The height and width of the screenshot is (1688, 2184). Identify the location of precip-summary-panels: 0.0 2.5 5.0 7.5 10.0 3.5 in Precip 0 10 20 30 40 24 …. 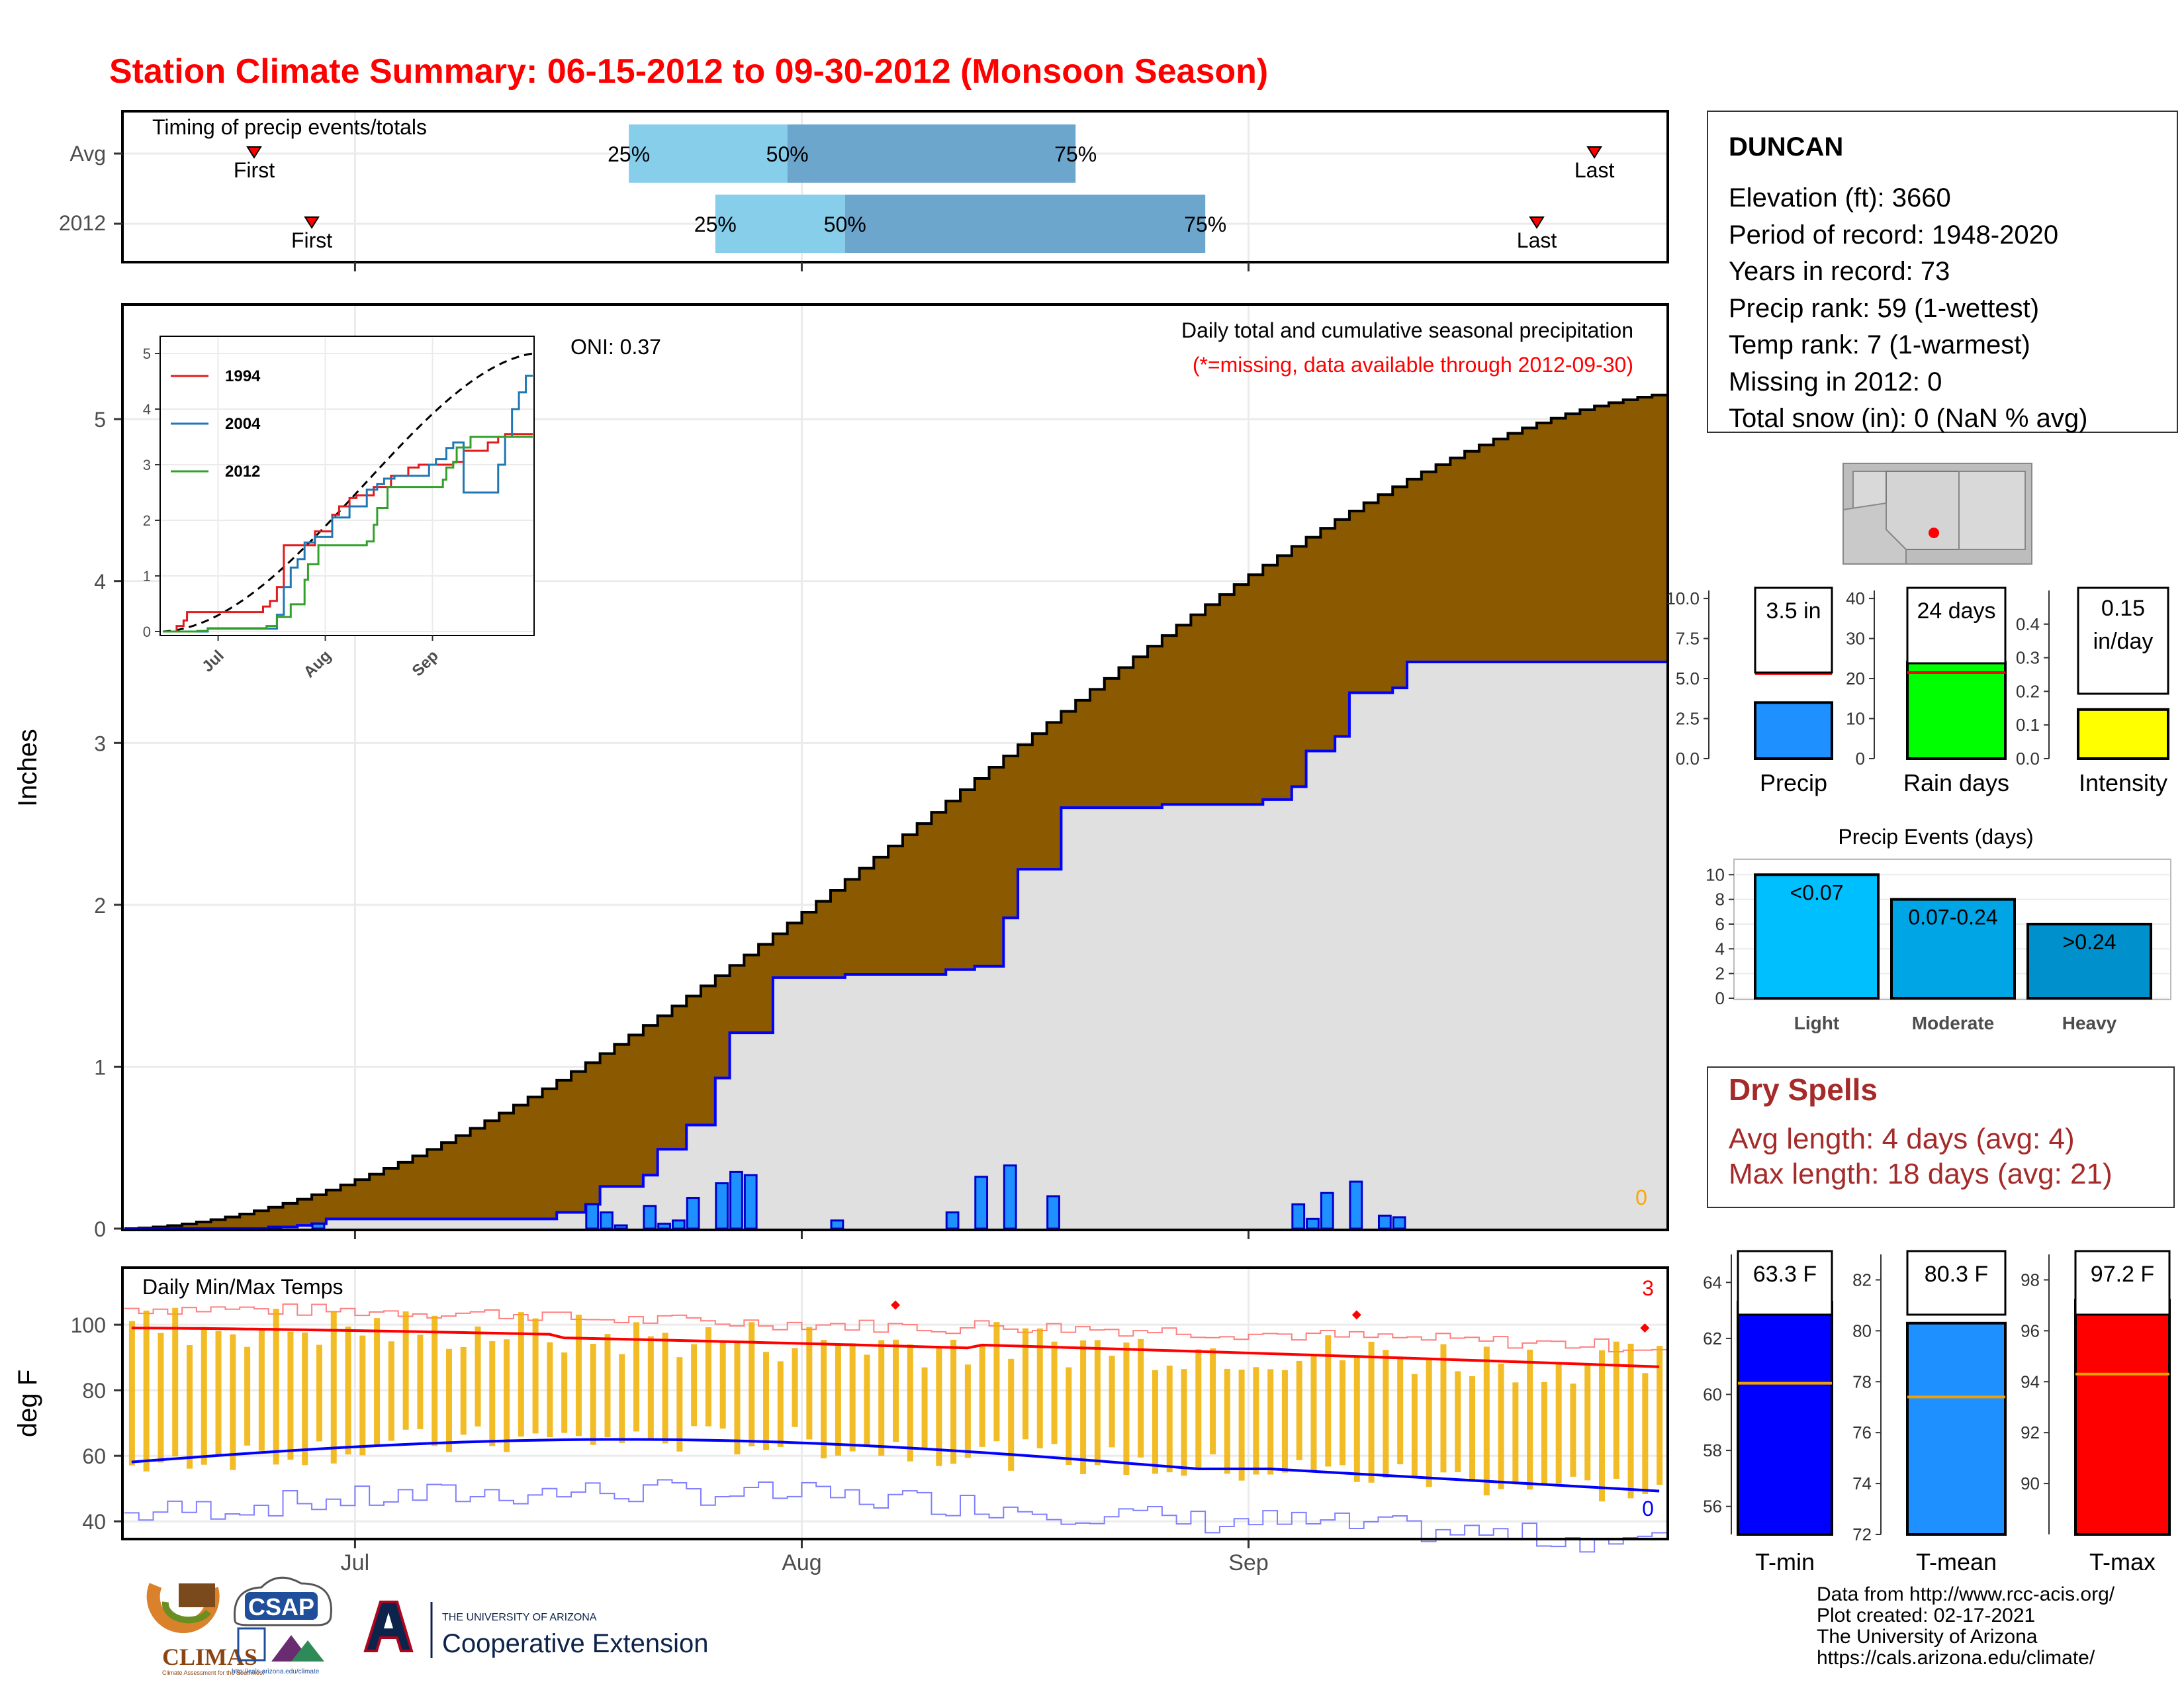
(1917, 691).